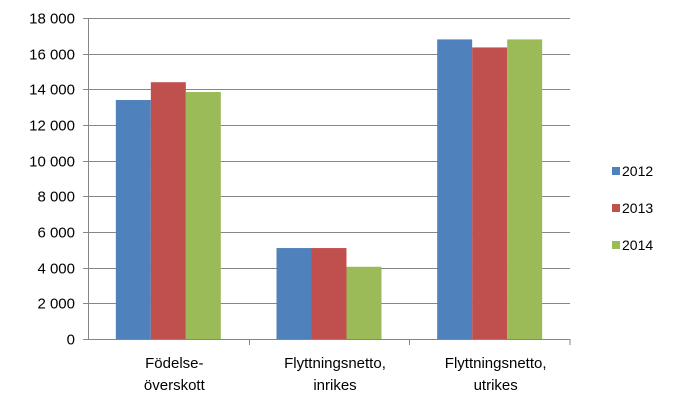 This screenshot has width=673, height=401. Describe the element at coordinates (56, 233) in the screenshot. I see `y-tick-label: 6 000` at that location.